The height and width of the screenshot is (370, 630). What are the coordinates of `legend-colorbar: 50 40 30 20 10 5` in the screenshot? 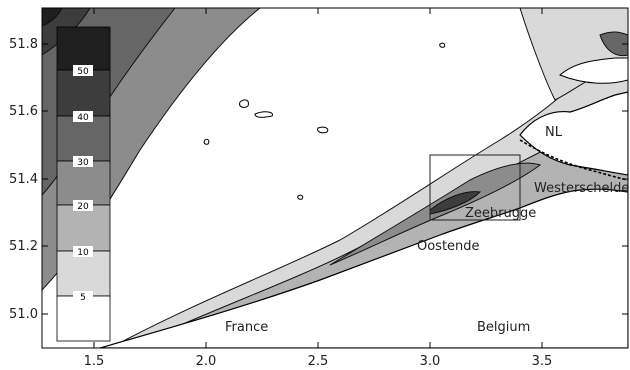 It's located at (83, 184).